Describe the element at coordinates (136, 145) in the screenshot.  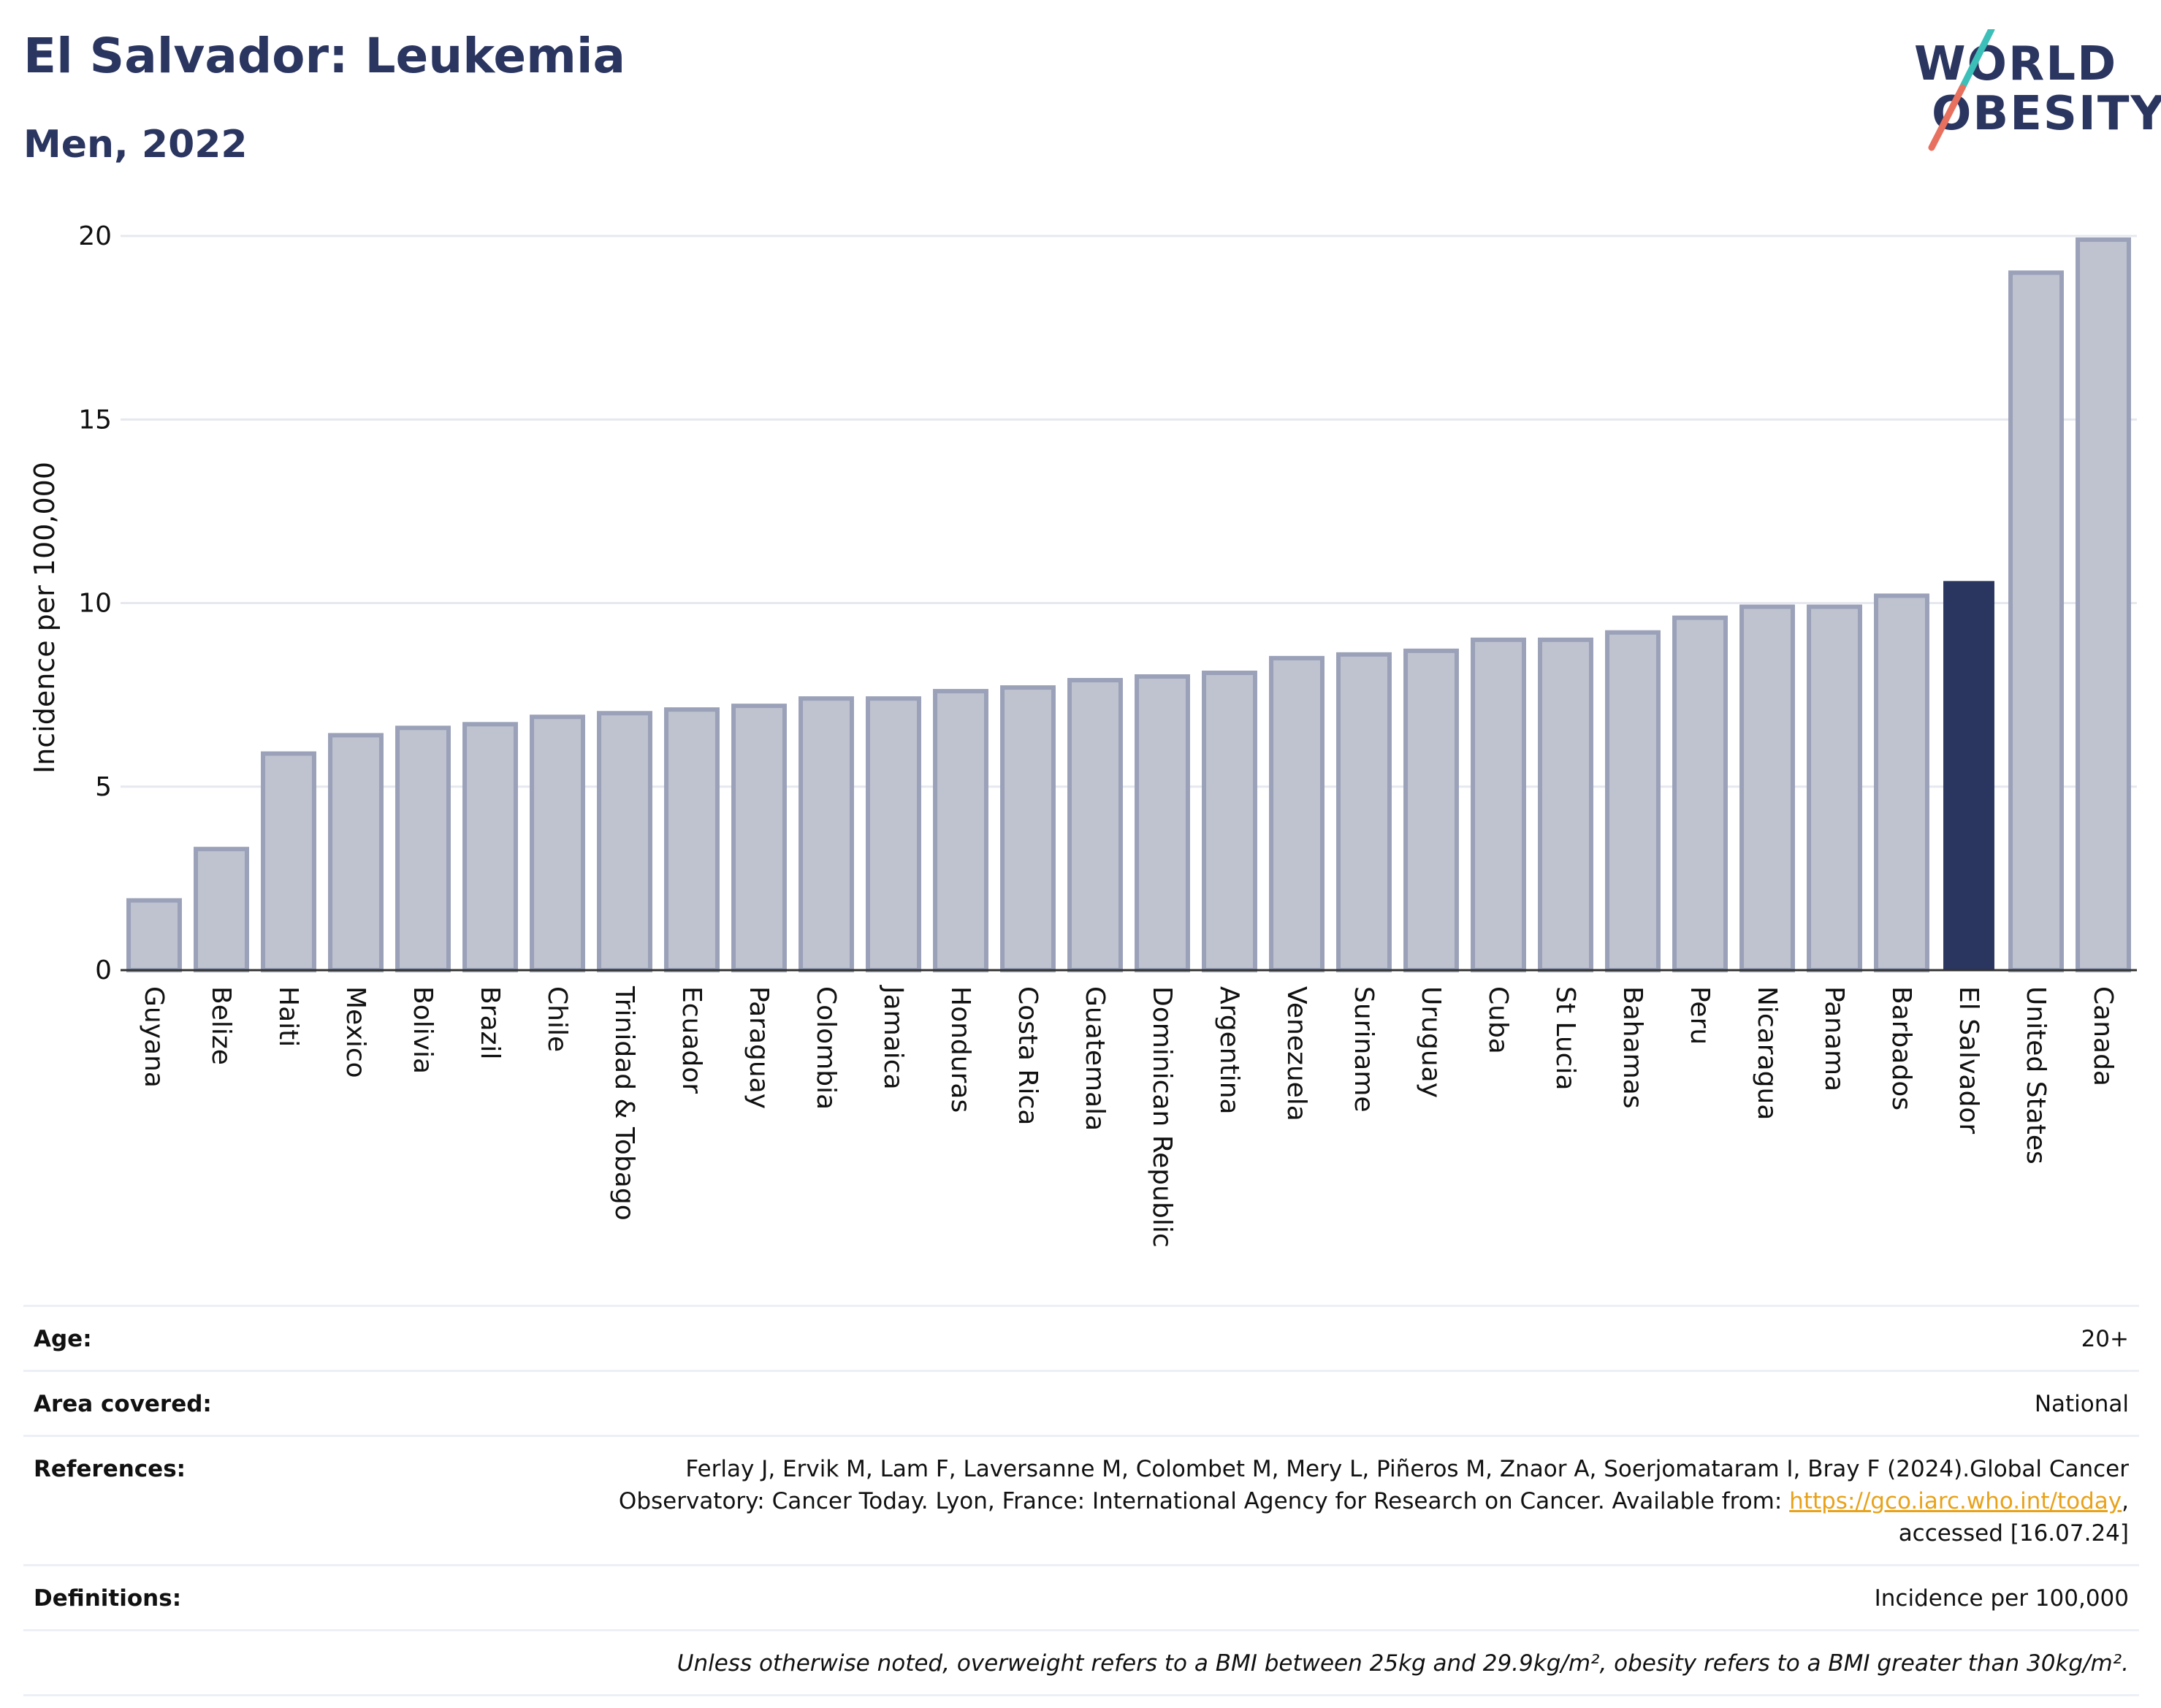
I see `page-subtitle: Men, 2022` at that location.